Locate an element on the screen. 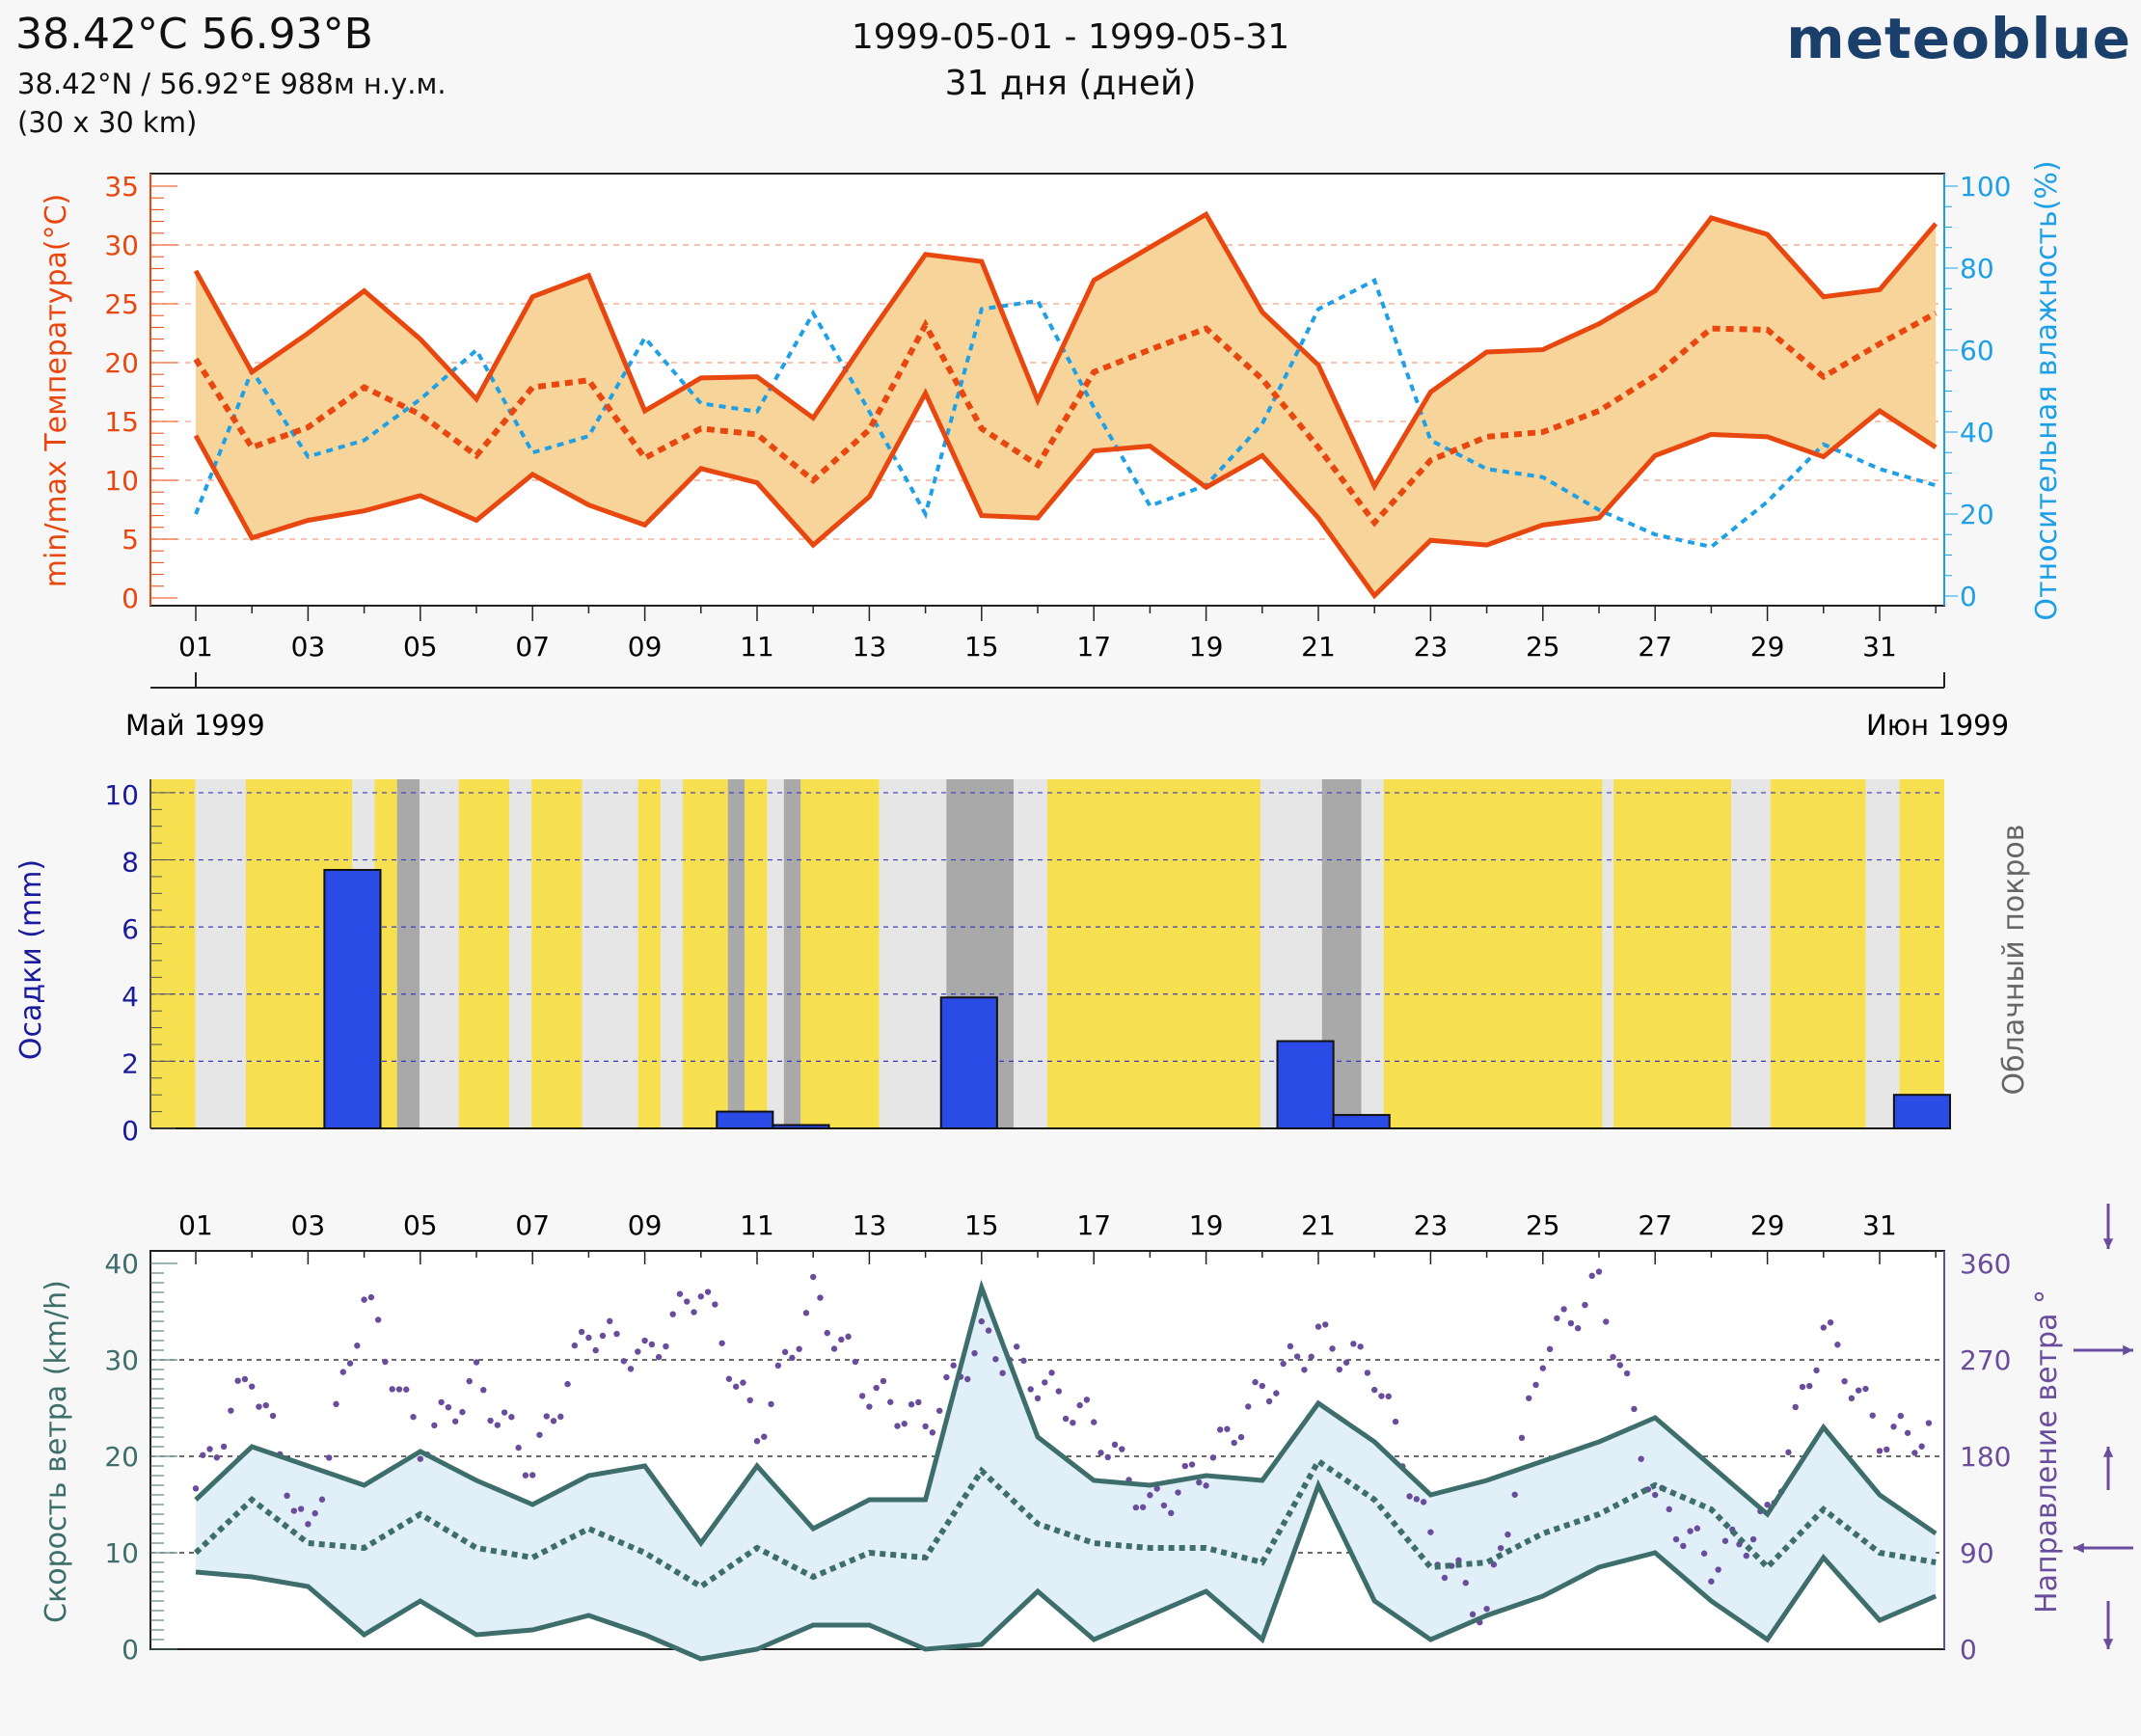  humidity-y-tick-label: 0 is located at coordinates (1969, 596).